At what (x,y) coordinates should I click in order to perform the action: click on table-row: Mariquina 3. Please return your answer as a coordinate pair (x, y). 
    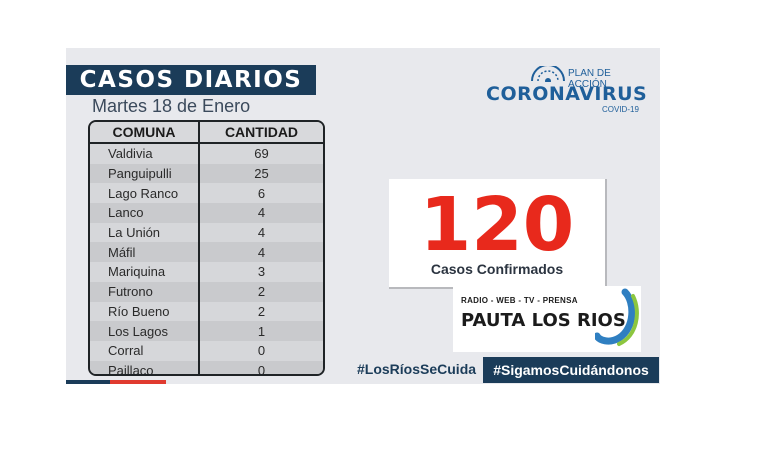
    Looking at the image, I should click on (206, 272).